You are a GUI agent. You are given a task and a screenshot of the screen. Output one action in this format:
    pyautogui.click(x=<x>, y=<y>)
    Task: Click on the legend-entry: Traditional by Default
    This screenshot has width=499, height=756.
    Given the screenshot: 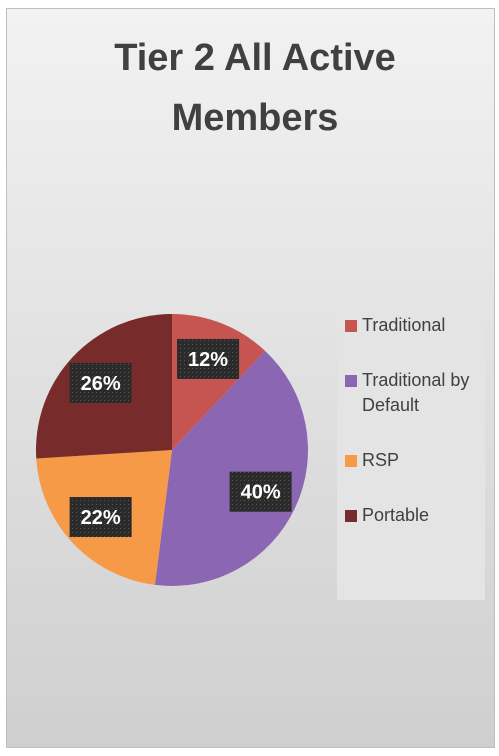 What is the action you would take?
    pyautogui.click(x=412, y=393)
    